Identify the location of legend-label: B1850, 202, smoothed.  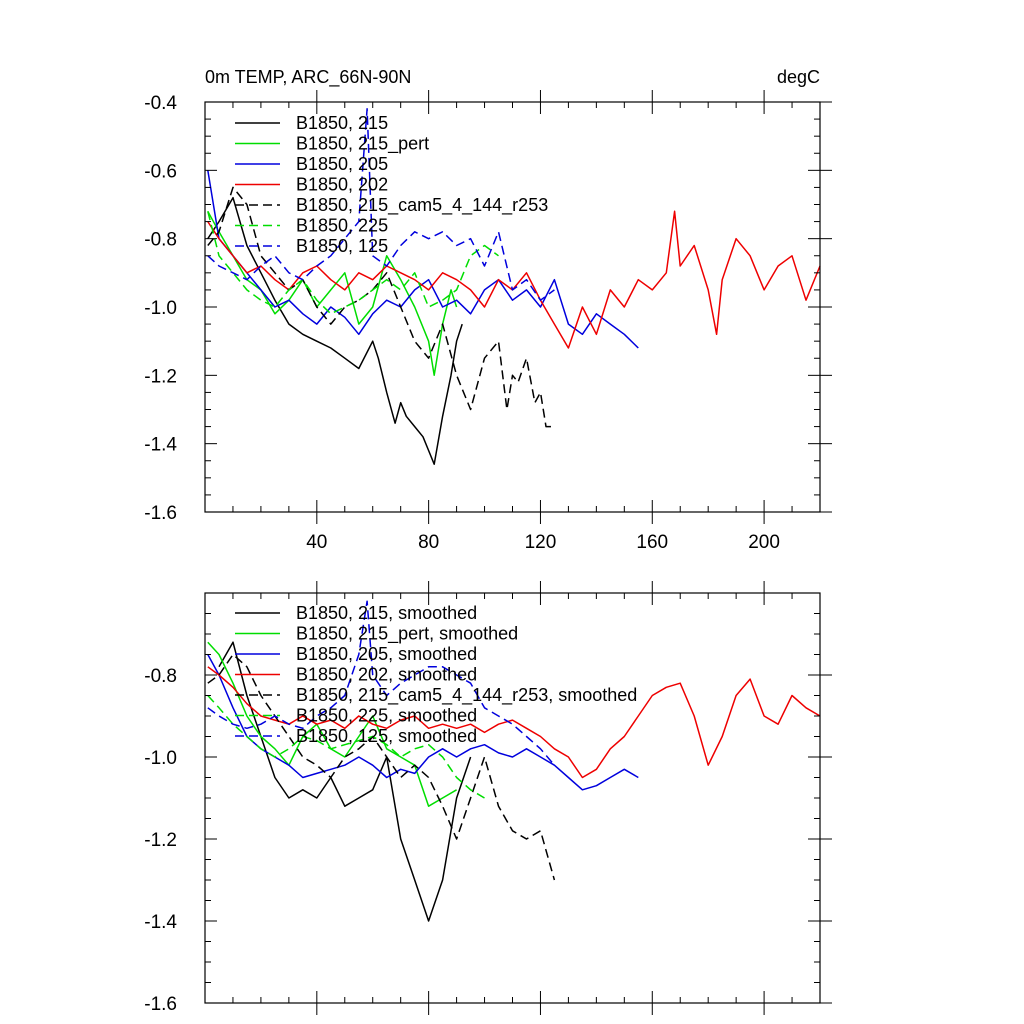
(386, 675).